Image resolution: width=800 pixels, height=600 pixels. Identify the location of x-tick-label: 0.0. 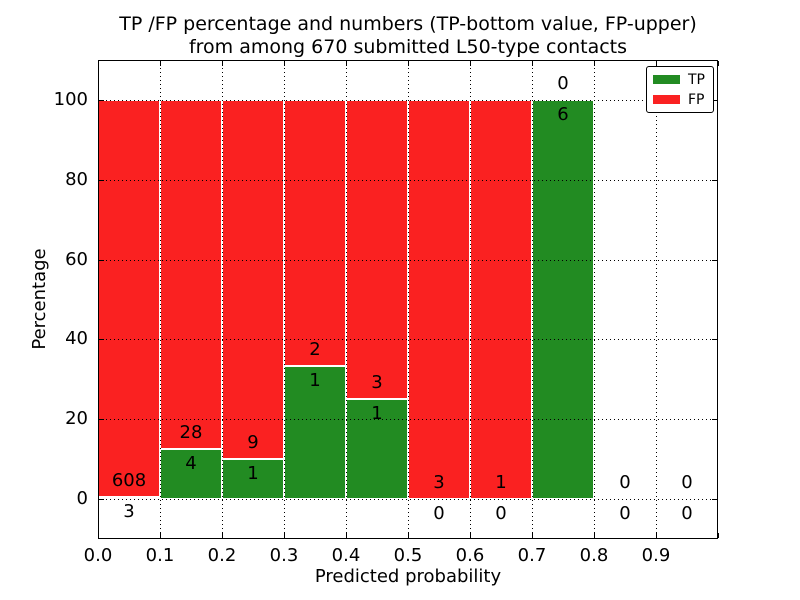
(98, 555).